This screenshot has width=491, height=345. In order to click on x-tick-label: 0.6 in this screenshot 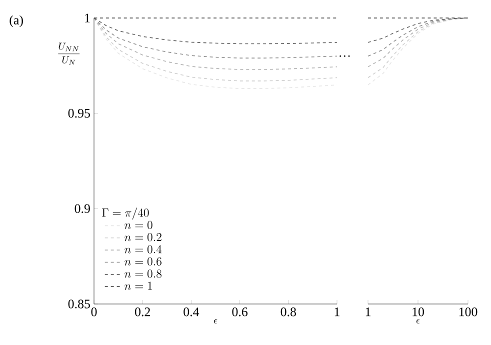, I will do `click(240, 312)`.